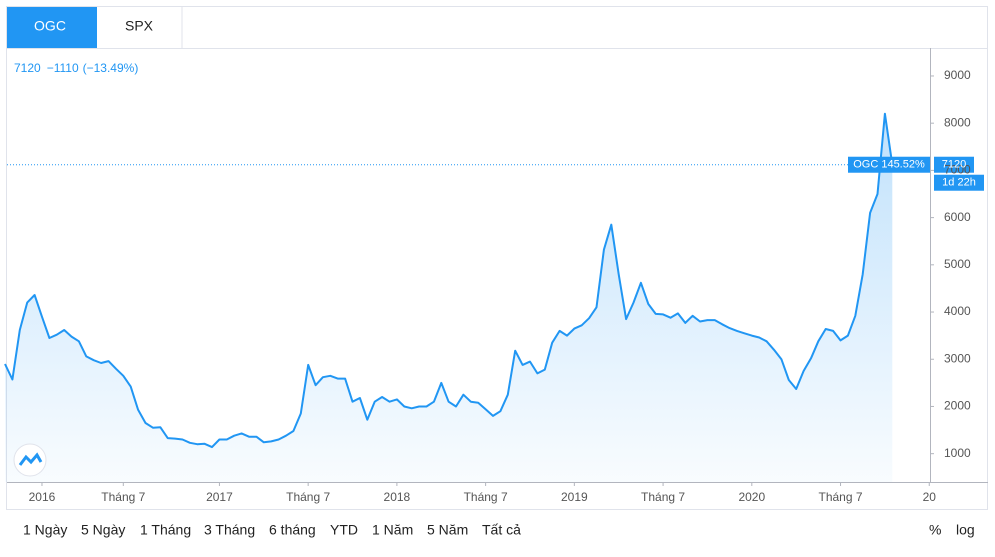 The width and height of the screenshot is (995, 557). What do you see at coordinates (165, 530) in the screenshot?
I see `range-button: 1 Tháng` at bounding box center [165, 530].